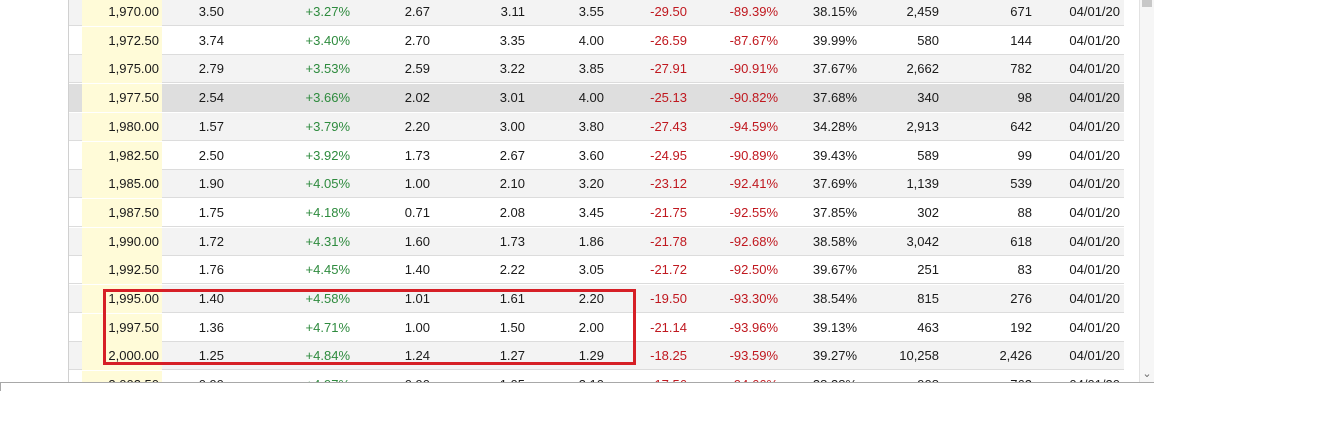 The height and width of the screenshot is (436, 1320). What do you see at coordinates (512, 11) in the screenshot?
I see `table-cell: 3.11` at bounding box center [512, 11].